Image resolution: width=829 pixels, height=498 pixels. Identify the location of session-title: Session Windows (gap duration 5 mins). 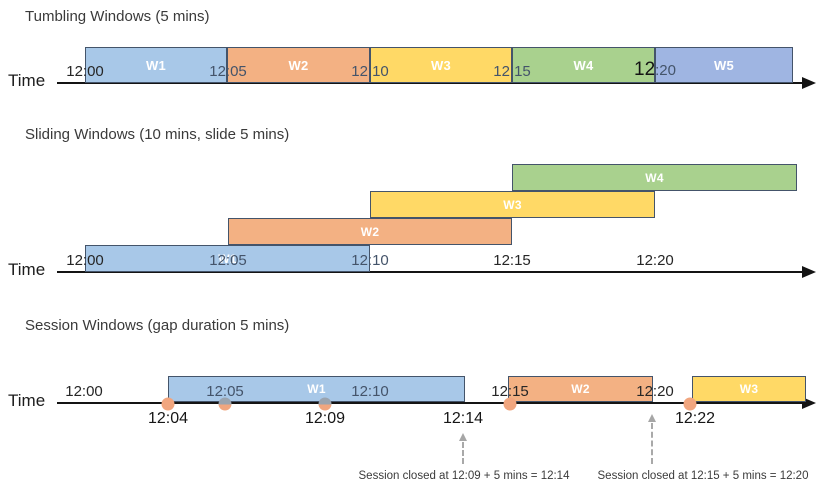
(157, 325).